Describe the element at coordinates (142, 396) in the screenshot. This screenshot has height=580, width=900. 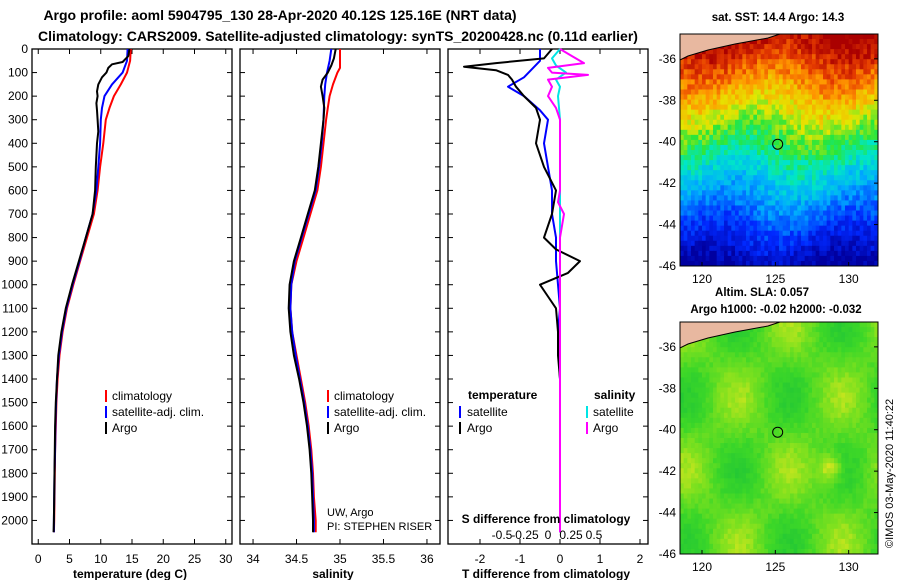
I see `legend-label-climatology: climatology` at that location.